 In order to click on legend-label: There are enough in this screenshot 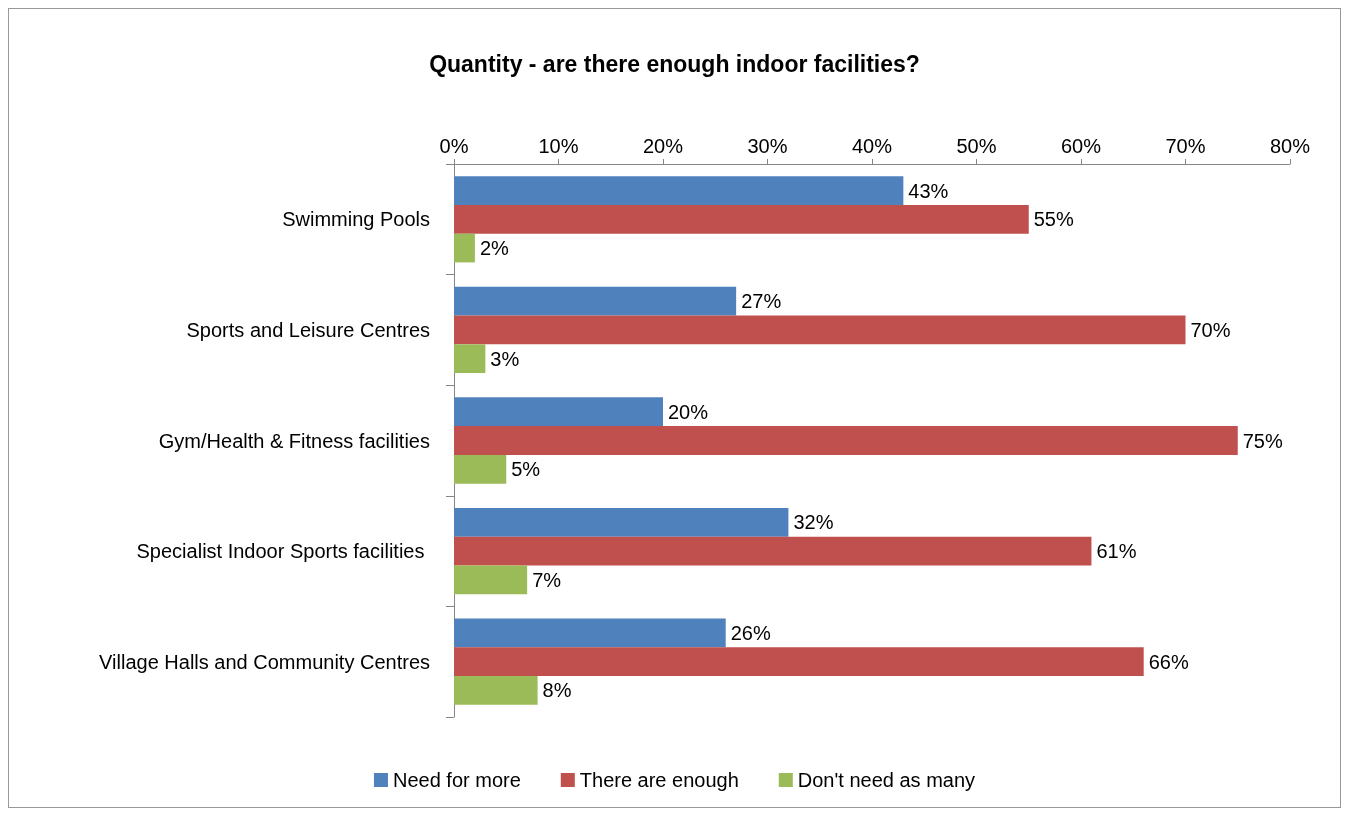, I will do `click(659, 780)`.